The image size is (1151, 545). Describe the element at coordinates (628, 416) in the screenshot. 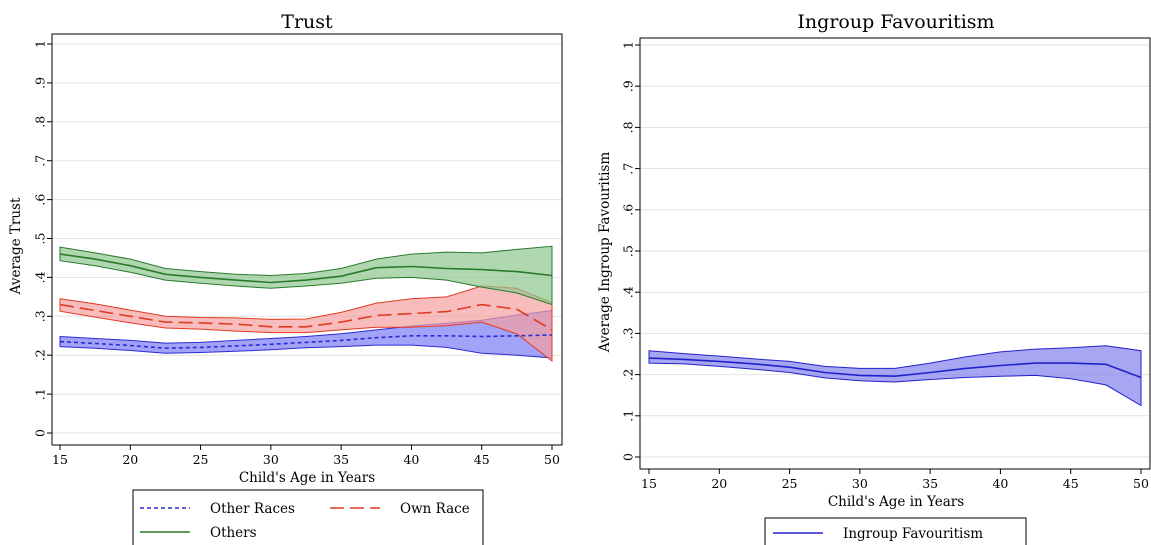

I see `ingroup-y-tick-label: .1` at that location.